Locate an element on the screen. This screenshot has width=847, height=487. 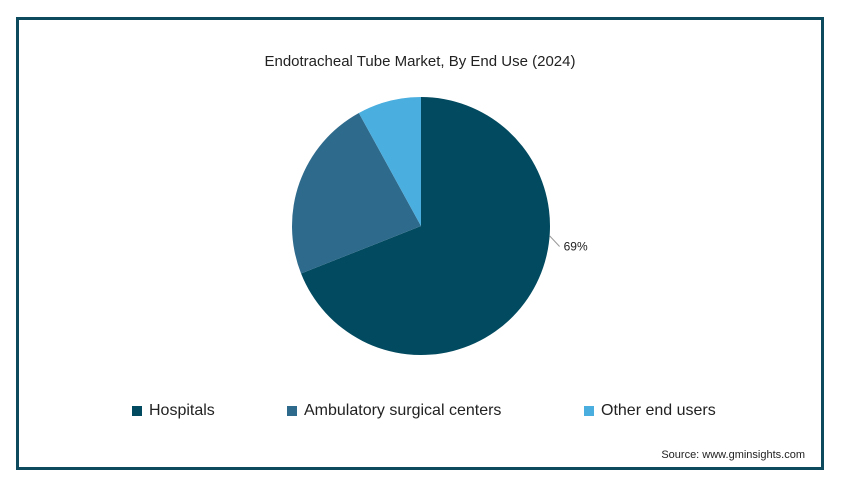
legend-label-hospitals: Hospitals is located at coordinates (182, 410).